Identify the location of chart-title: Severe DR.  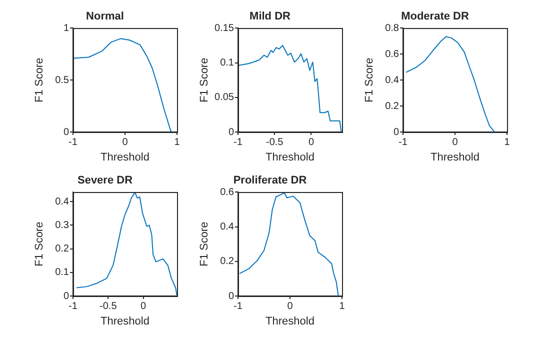
(105, 180).